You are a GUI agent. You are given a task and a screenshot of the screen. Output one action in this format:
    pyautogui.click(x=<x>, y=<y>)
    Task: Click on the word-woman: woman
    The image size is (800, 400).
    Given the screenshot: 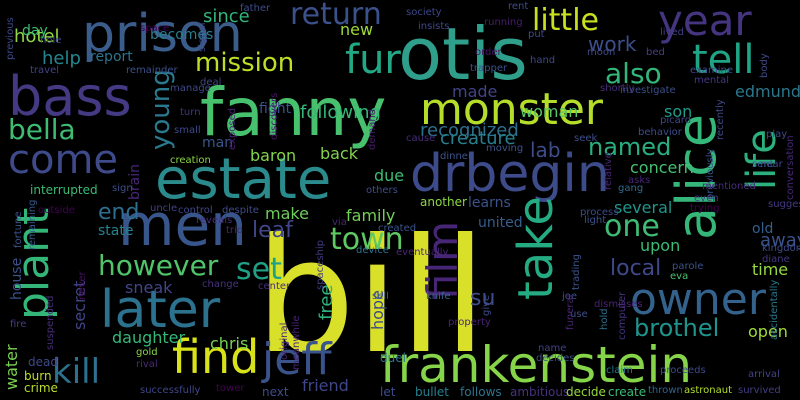 What is the action you would take?
    pyautogui.click(x=549, y=111)
    